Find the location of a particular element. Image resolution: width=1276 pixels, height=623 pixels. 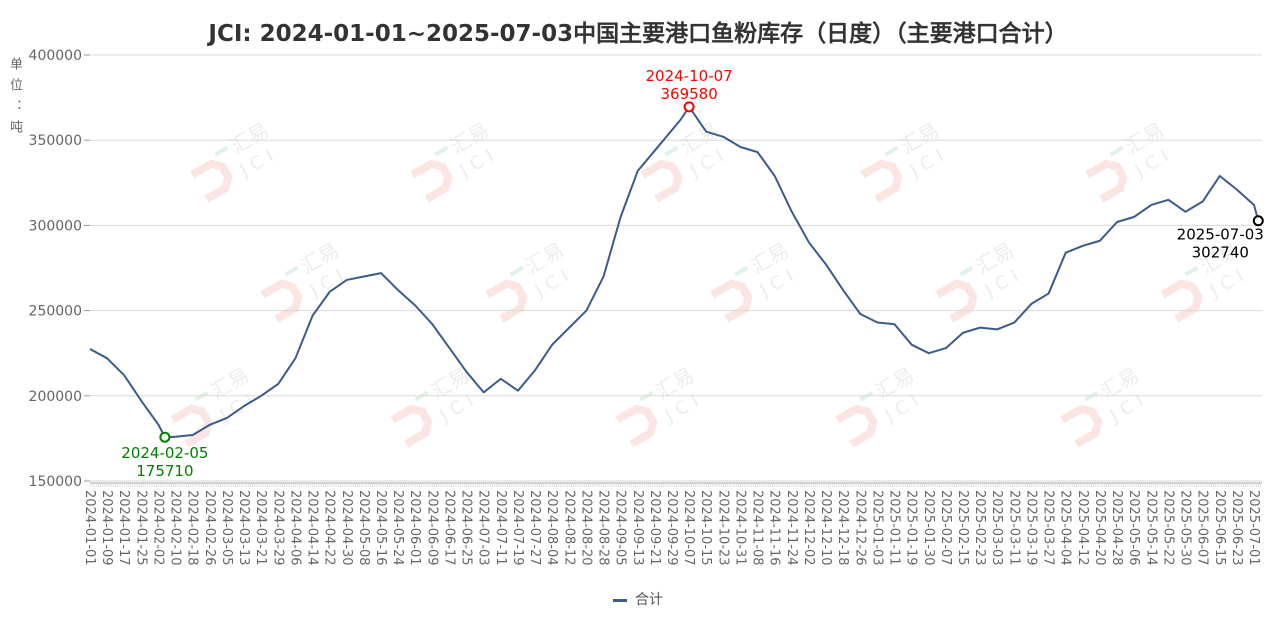

x-tick-label: 2025-04-20 is located at coordinates (1099, 528).